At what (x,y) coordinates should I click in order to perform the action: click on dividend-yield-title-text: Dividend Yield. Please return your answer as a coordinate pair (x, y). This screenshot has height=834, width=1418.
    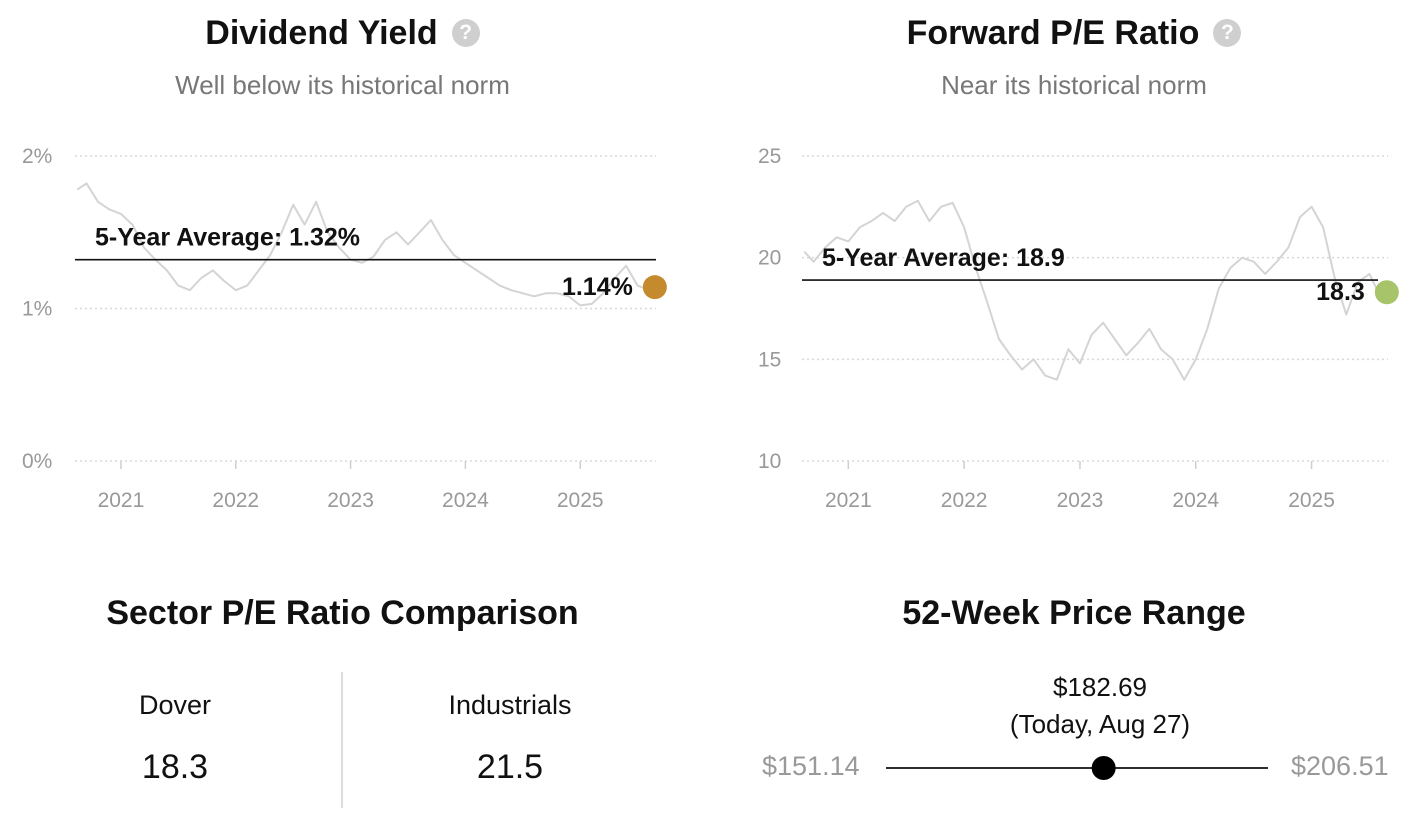
    Looking at the image, I should click on (321, 33).